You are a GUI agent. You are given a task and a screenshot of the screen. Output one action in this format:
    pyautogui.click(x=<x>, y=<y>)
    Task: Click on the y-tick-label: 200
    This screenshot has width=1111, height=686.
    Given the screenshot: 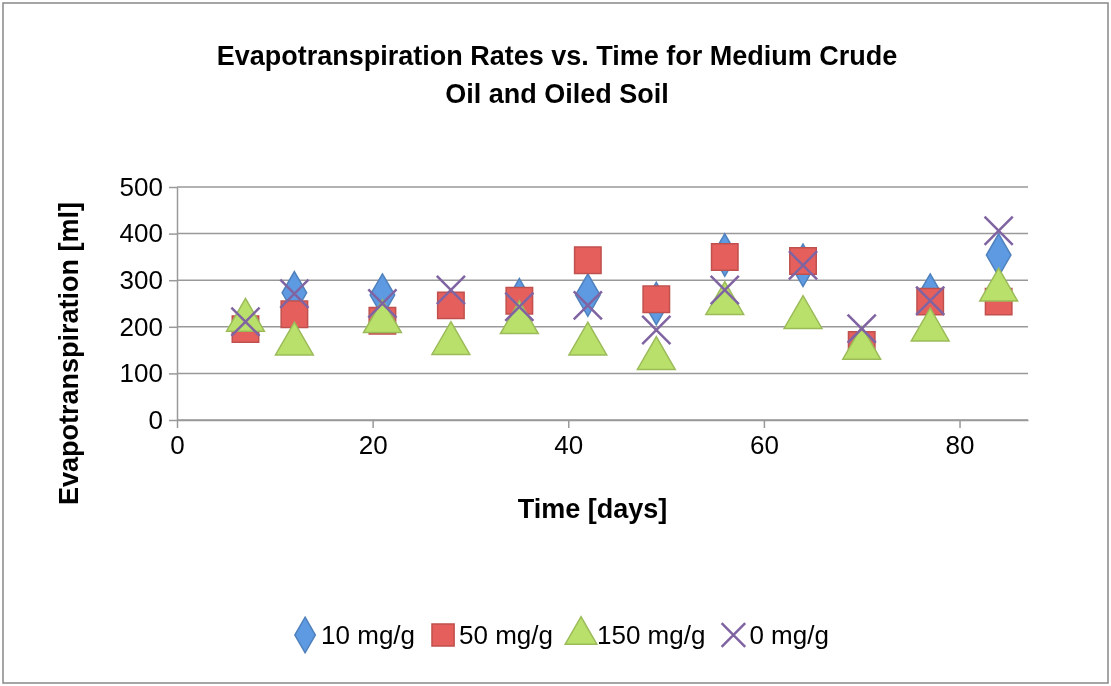 What is the action you would take?
    pyautogui.click(x=141, y=326)
    